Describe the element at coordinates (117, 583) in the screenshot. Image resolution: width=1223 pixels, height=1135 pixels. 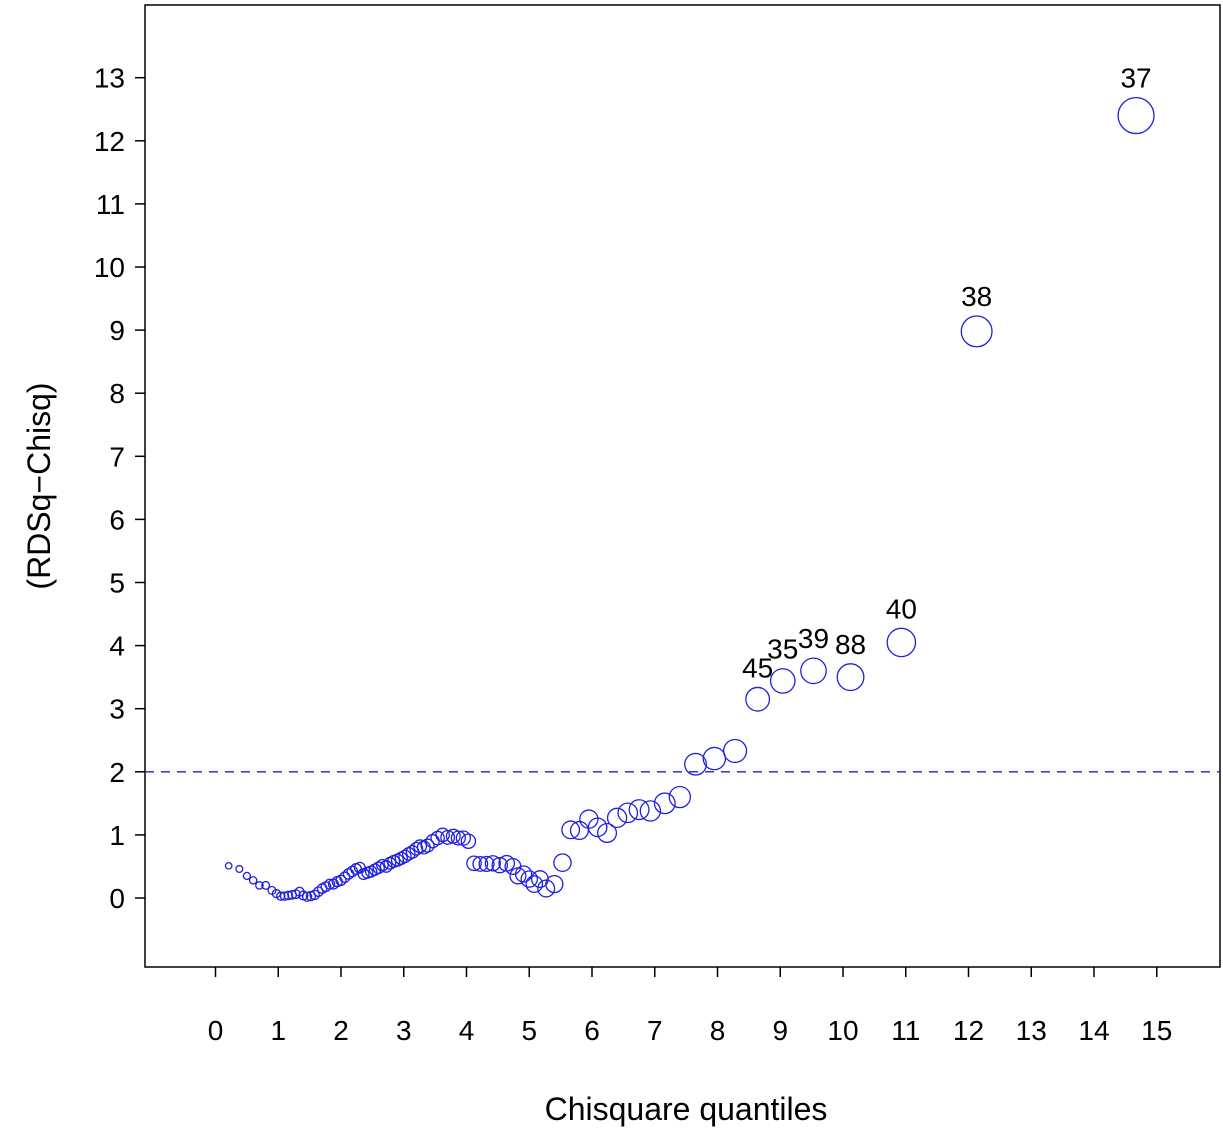
I see `y-tick-label: 5` at that location.